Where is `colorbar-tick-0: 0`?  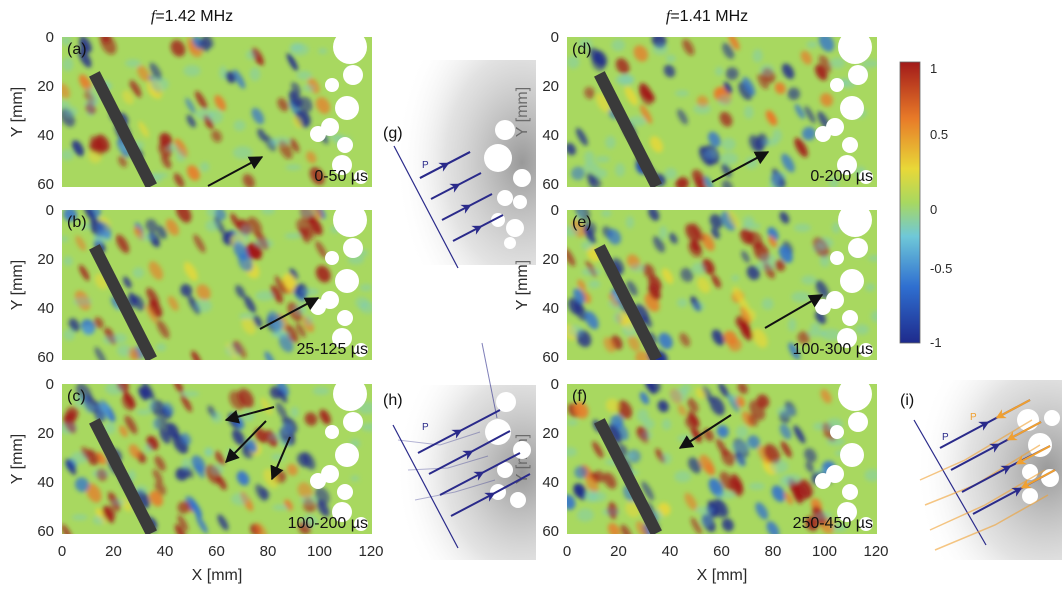
colorbar-tick-0: 0 is located at coordinates (933, 209).